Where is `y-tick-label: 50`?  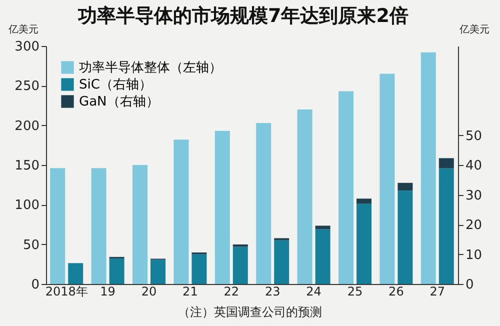
y-tick-label: 50 is located at coordinates (31, 245).